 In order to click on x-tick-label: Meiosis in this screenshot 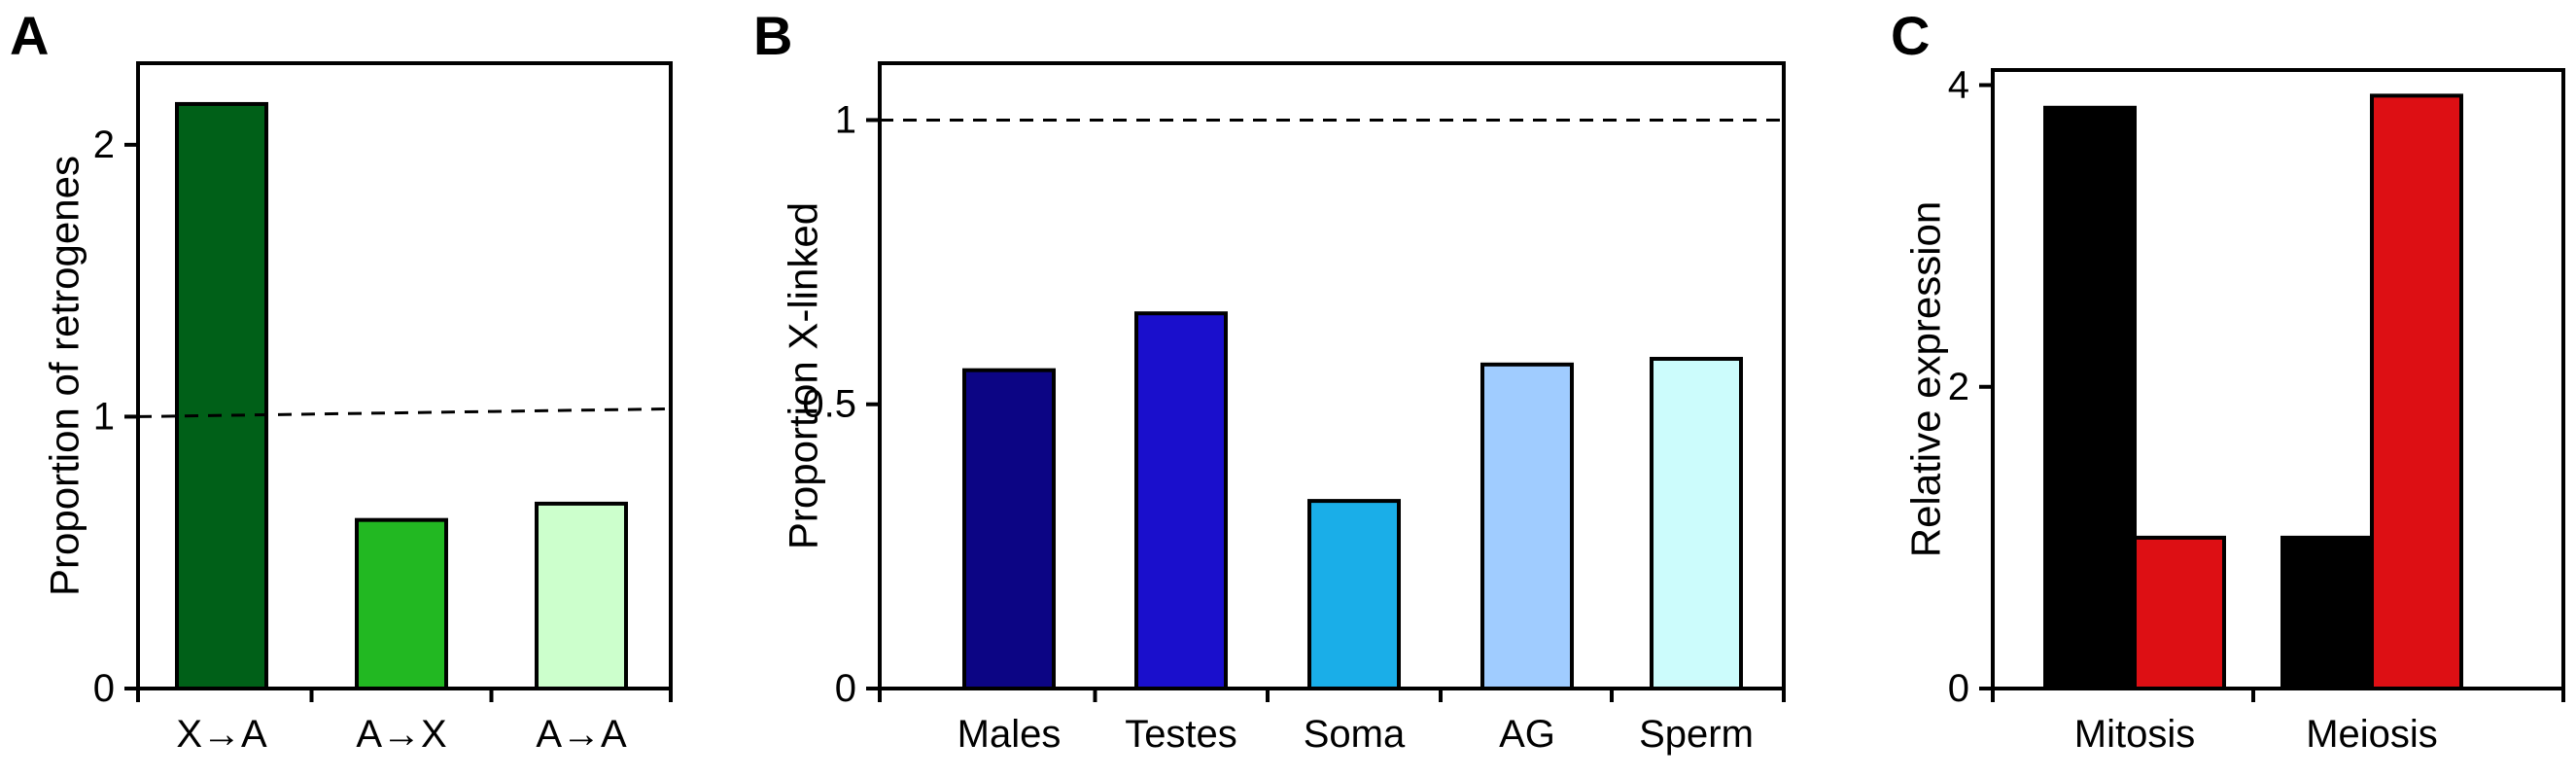, I will do `click(2372, 734)`.